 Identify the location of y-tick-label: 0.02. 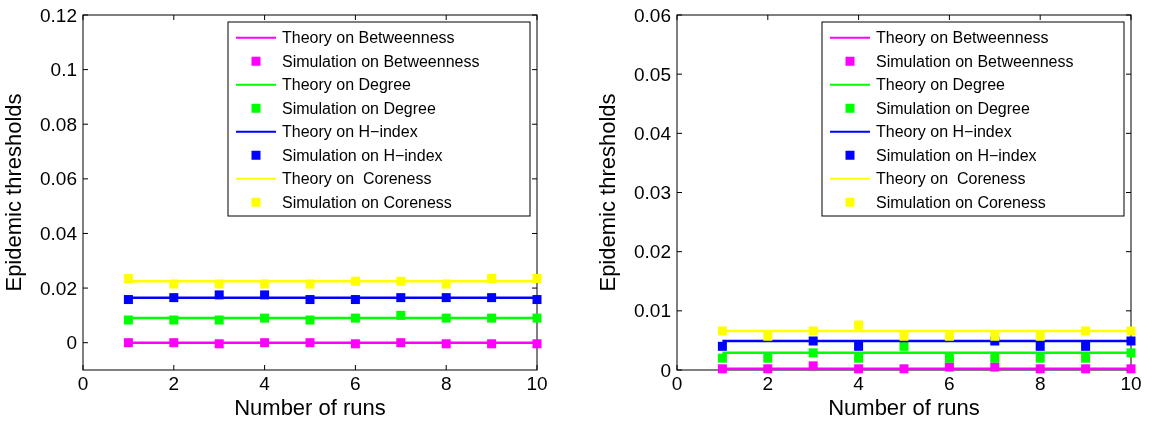
(652, 252).